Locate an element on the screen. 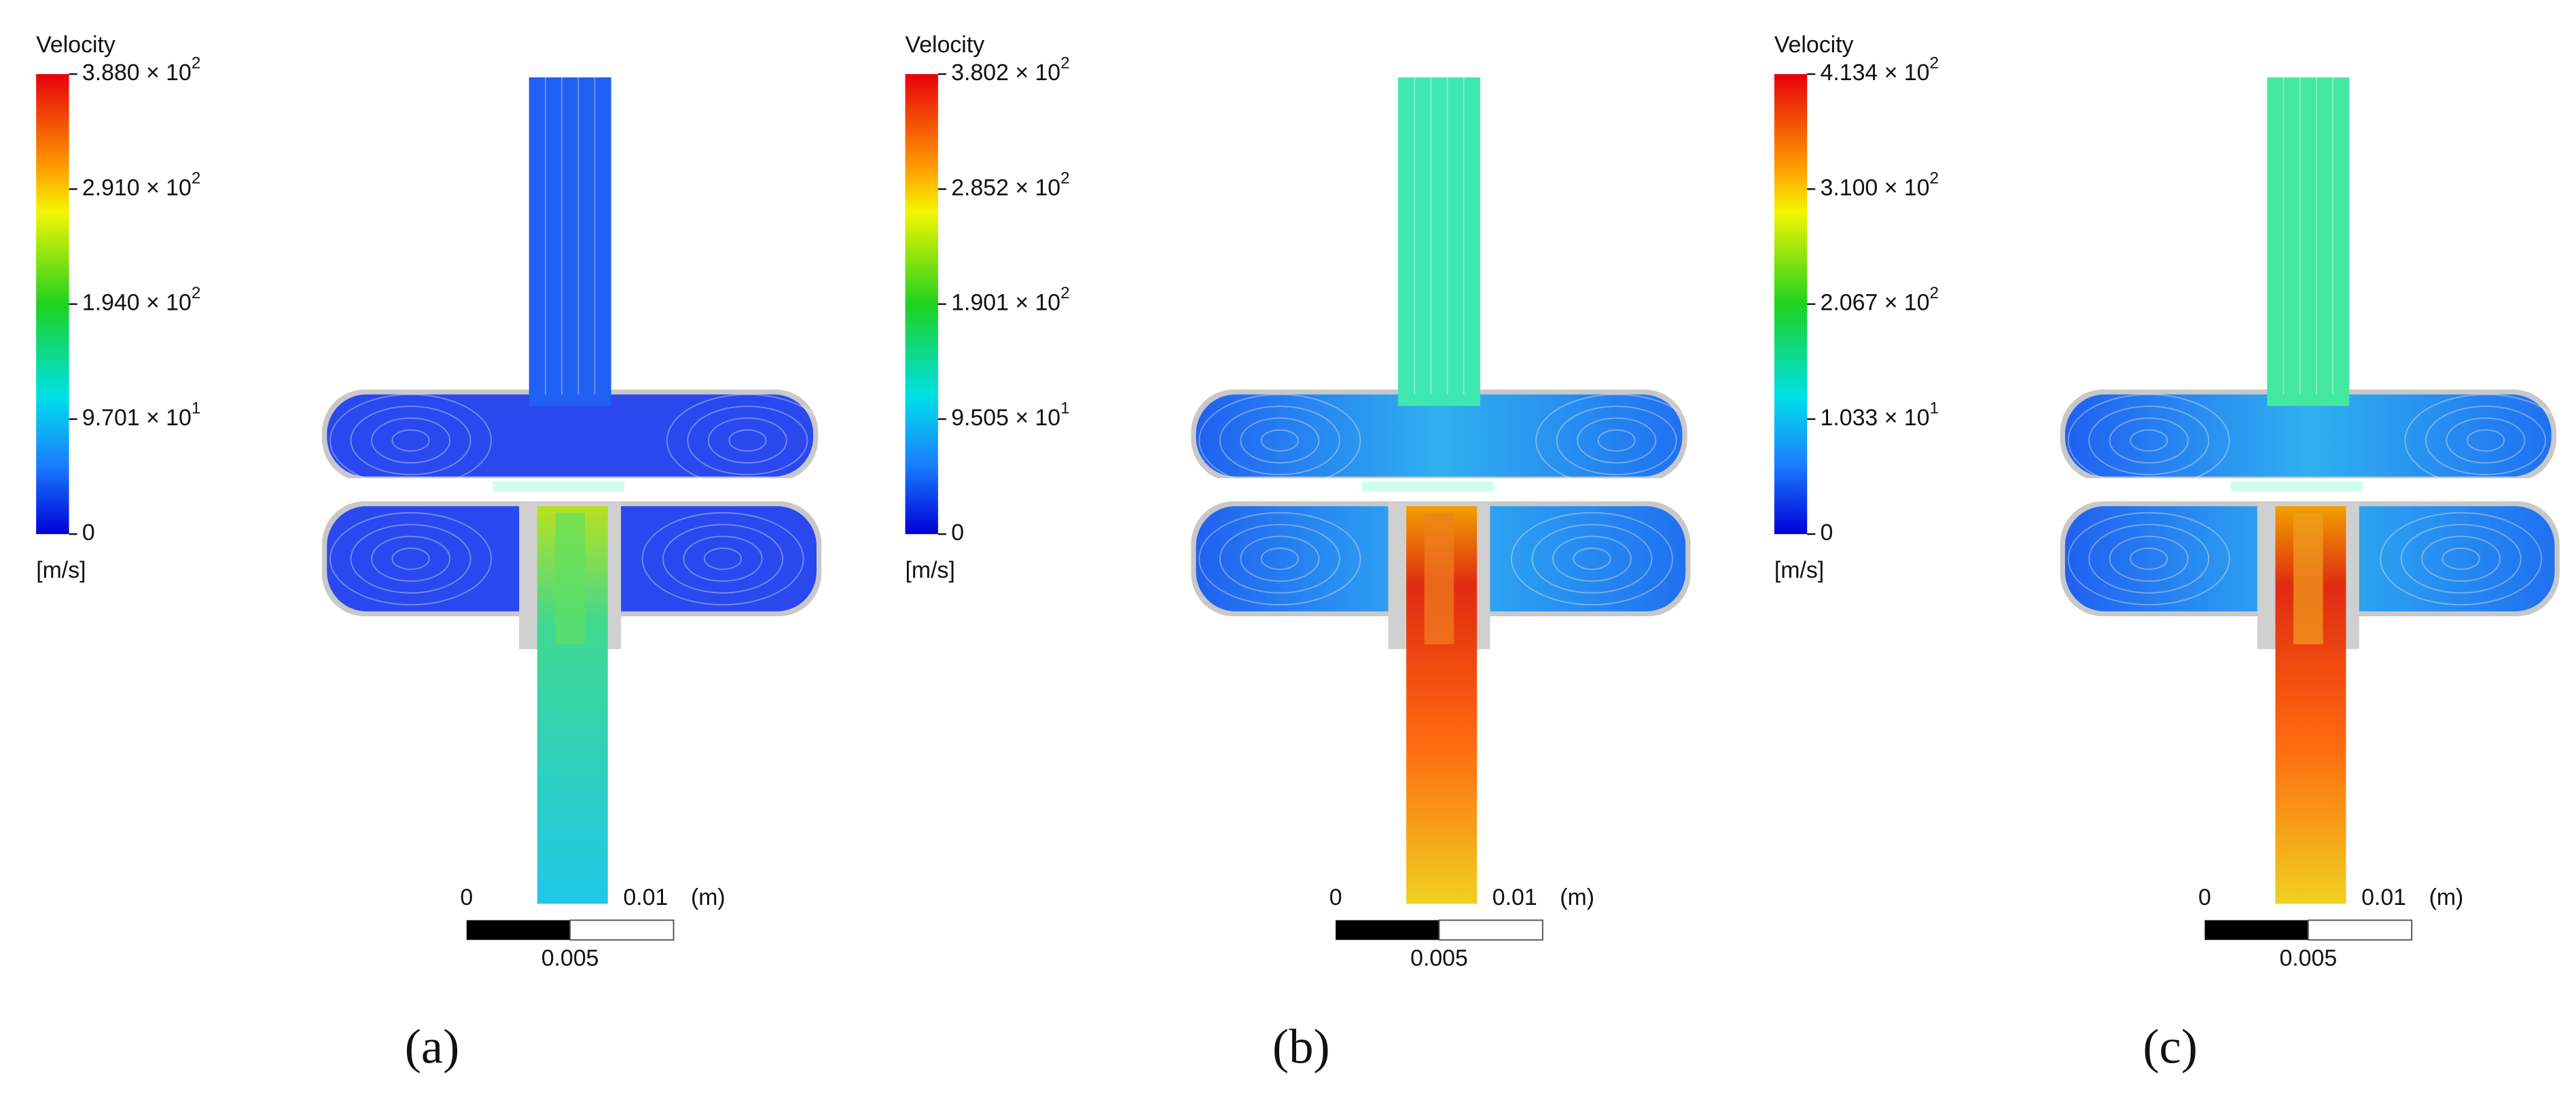 The width and height of the screenshot is (2576, 1106). label-base: 2.852 × 10 is located at coordinates (1006, 187).